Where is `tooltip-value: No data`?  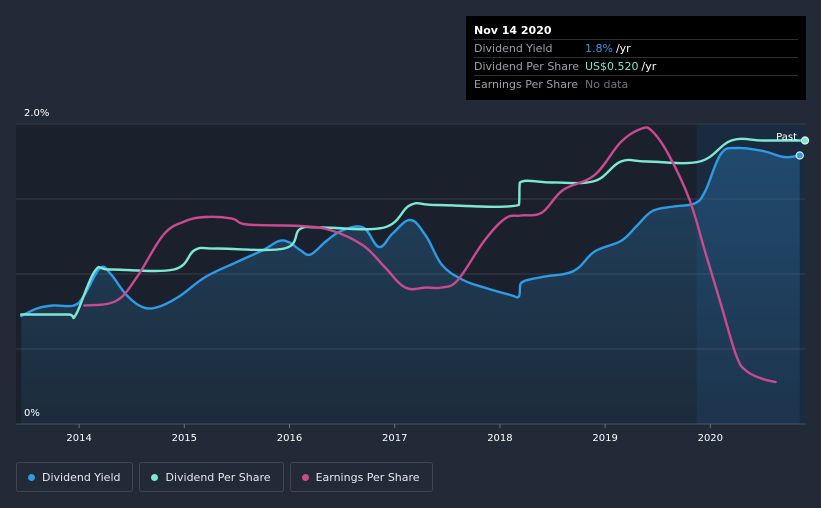
tooltip-value: No data is located at coordinates (607, 84).